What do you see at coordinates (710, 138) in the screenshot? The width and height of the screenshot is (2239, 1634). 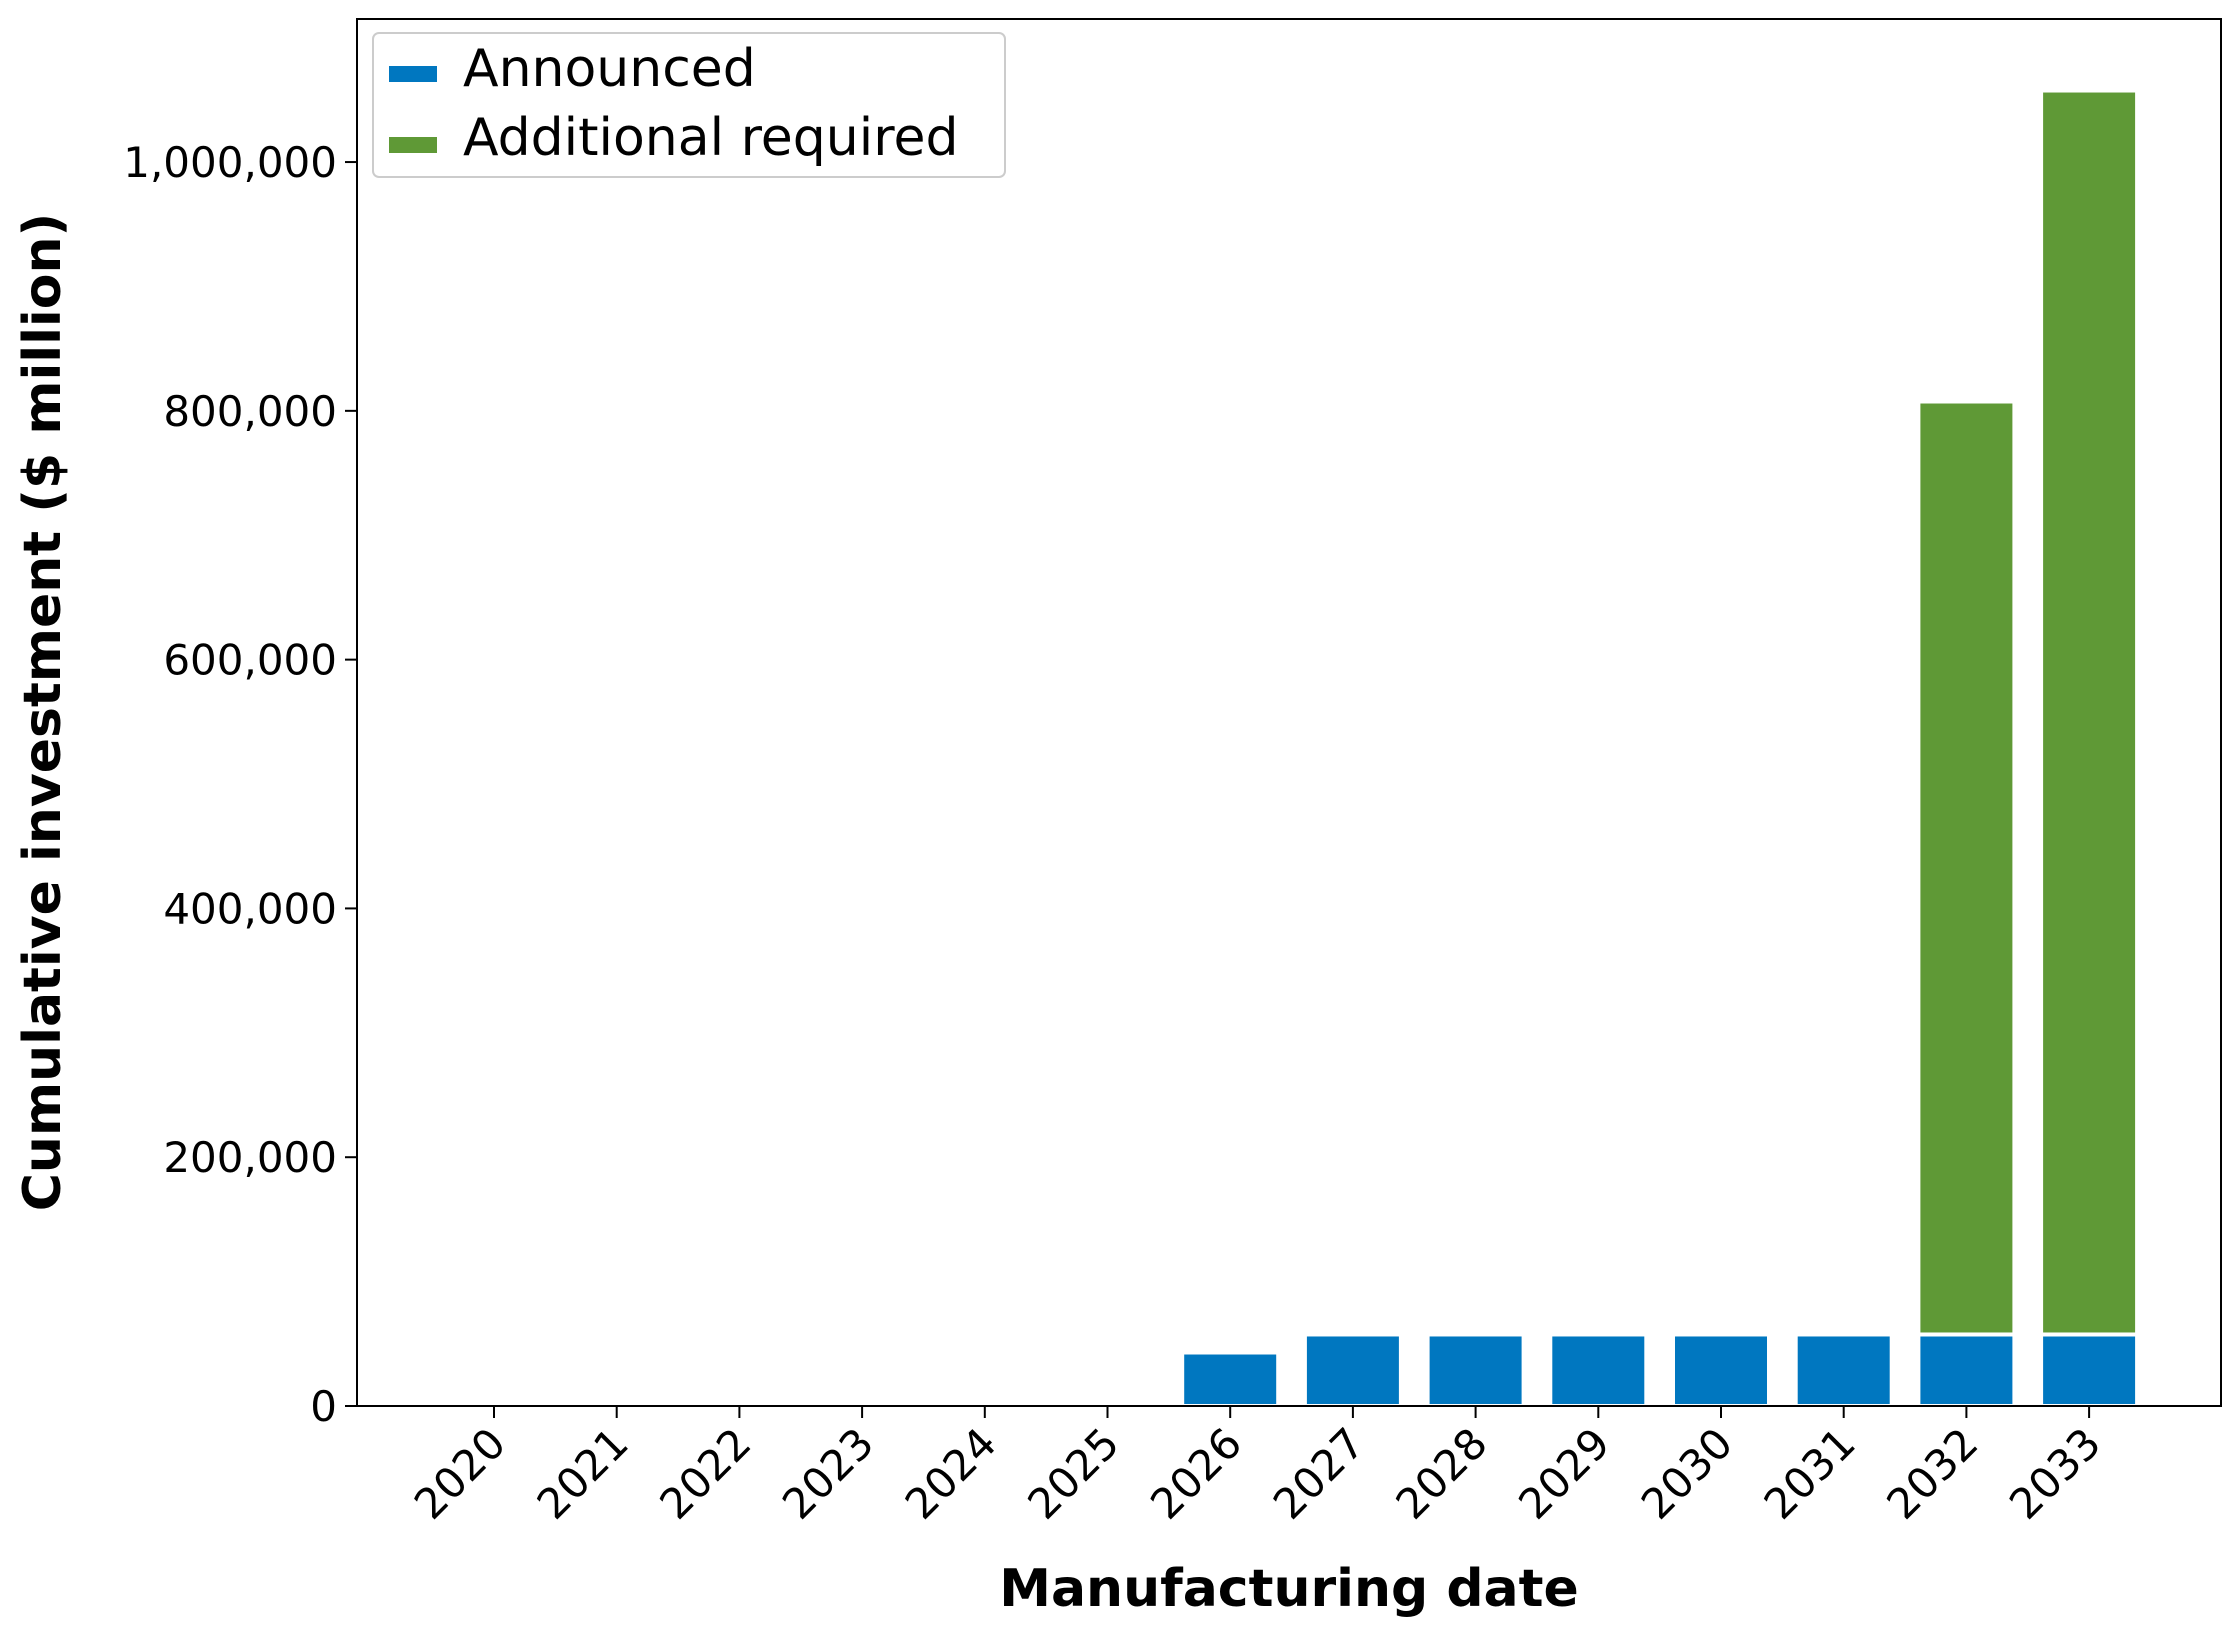 I see `legend-label-additional-required: Additional required` at bounding box center [710, 138].